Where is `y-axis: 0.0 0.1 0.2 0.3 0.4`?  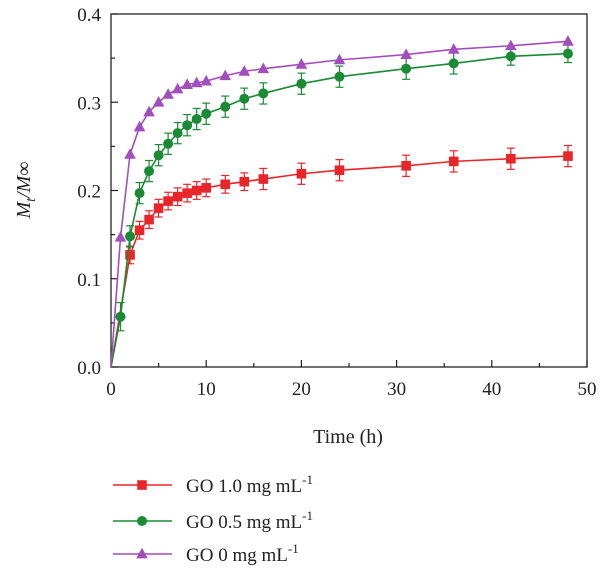
y-axis: 0.0 0.1 0.2 0.3 0.4 is located at coordinates (97, 192).